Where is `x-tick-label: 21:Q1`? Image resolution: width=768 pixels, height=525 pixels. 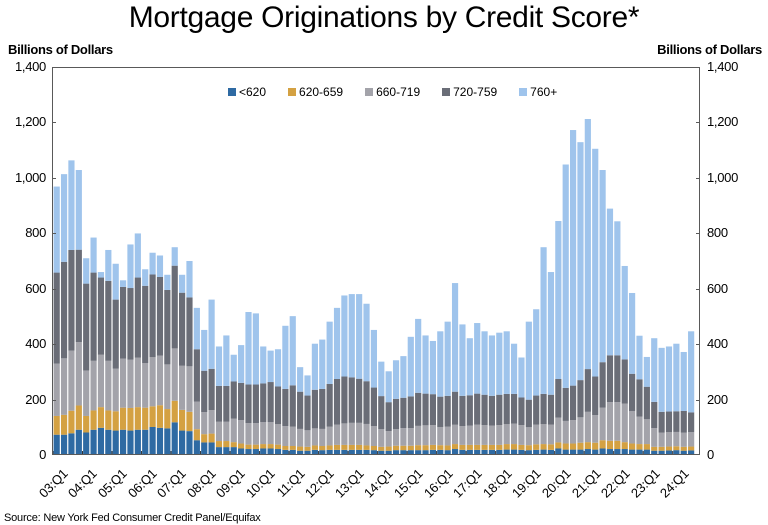 x-tick-label: 21:Q1 is located at coordinates (586, 483).